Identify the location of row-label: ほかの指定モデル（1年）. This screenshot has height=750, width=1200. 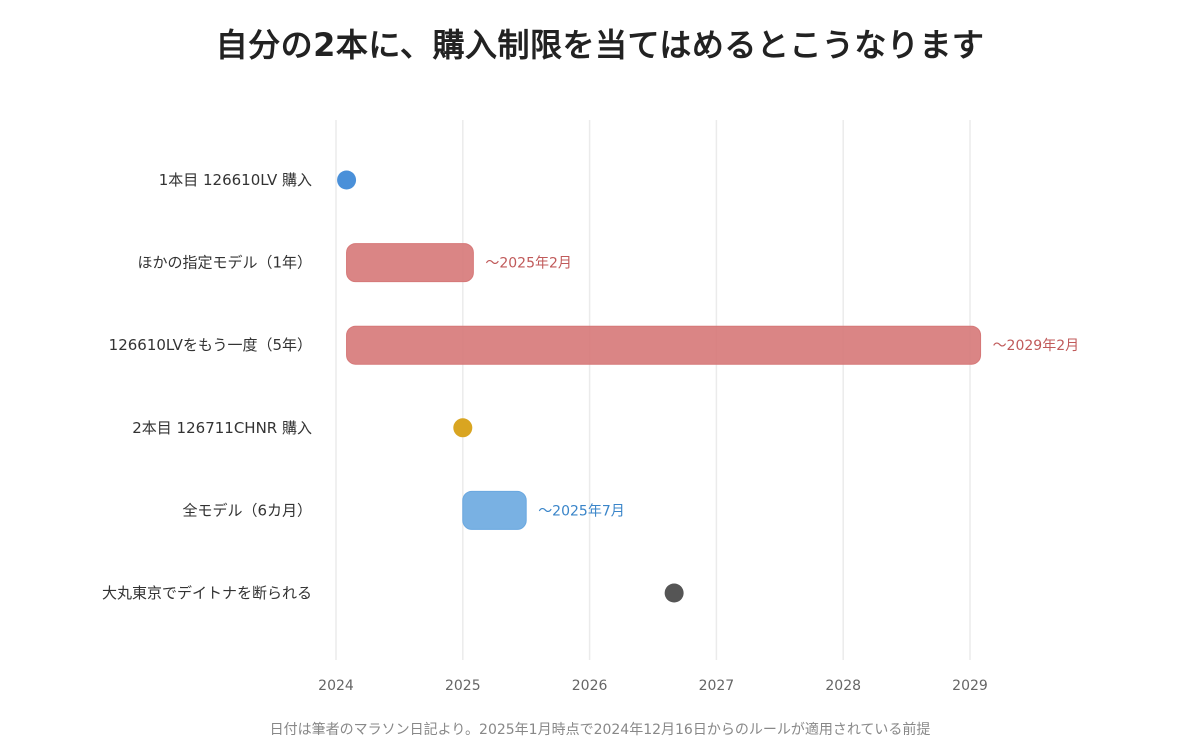
(224, 263).